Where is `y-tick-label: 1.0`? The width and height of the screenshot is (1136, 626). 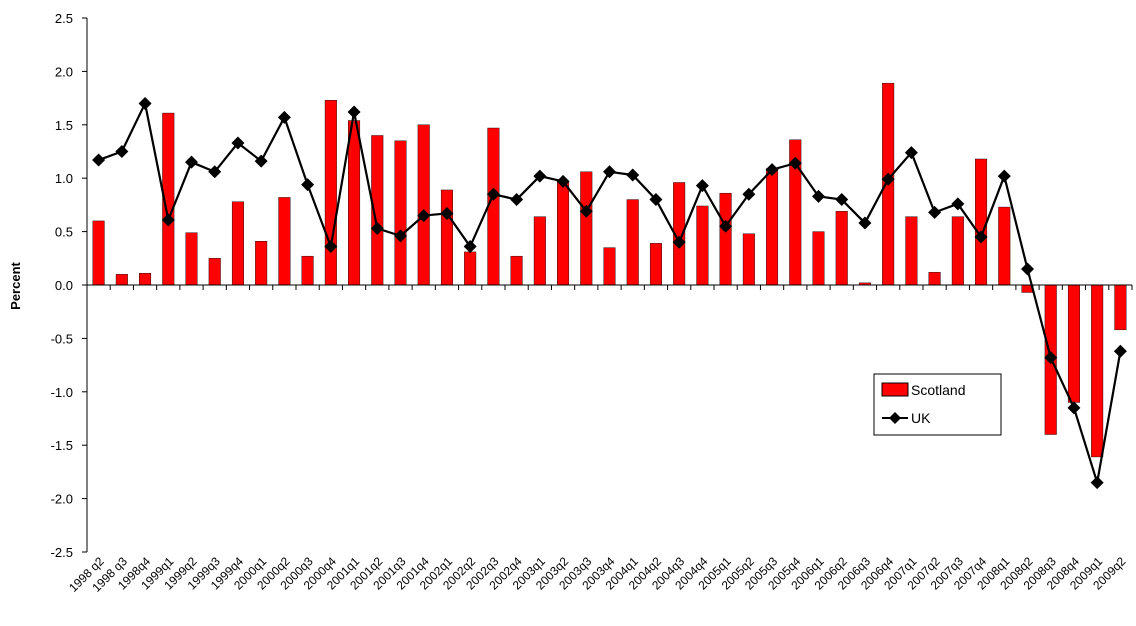 y-tick-label: 1.0 is located at coordinates (64, 178).